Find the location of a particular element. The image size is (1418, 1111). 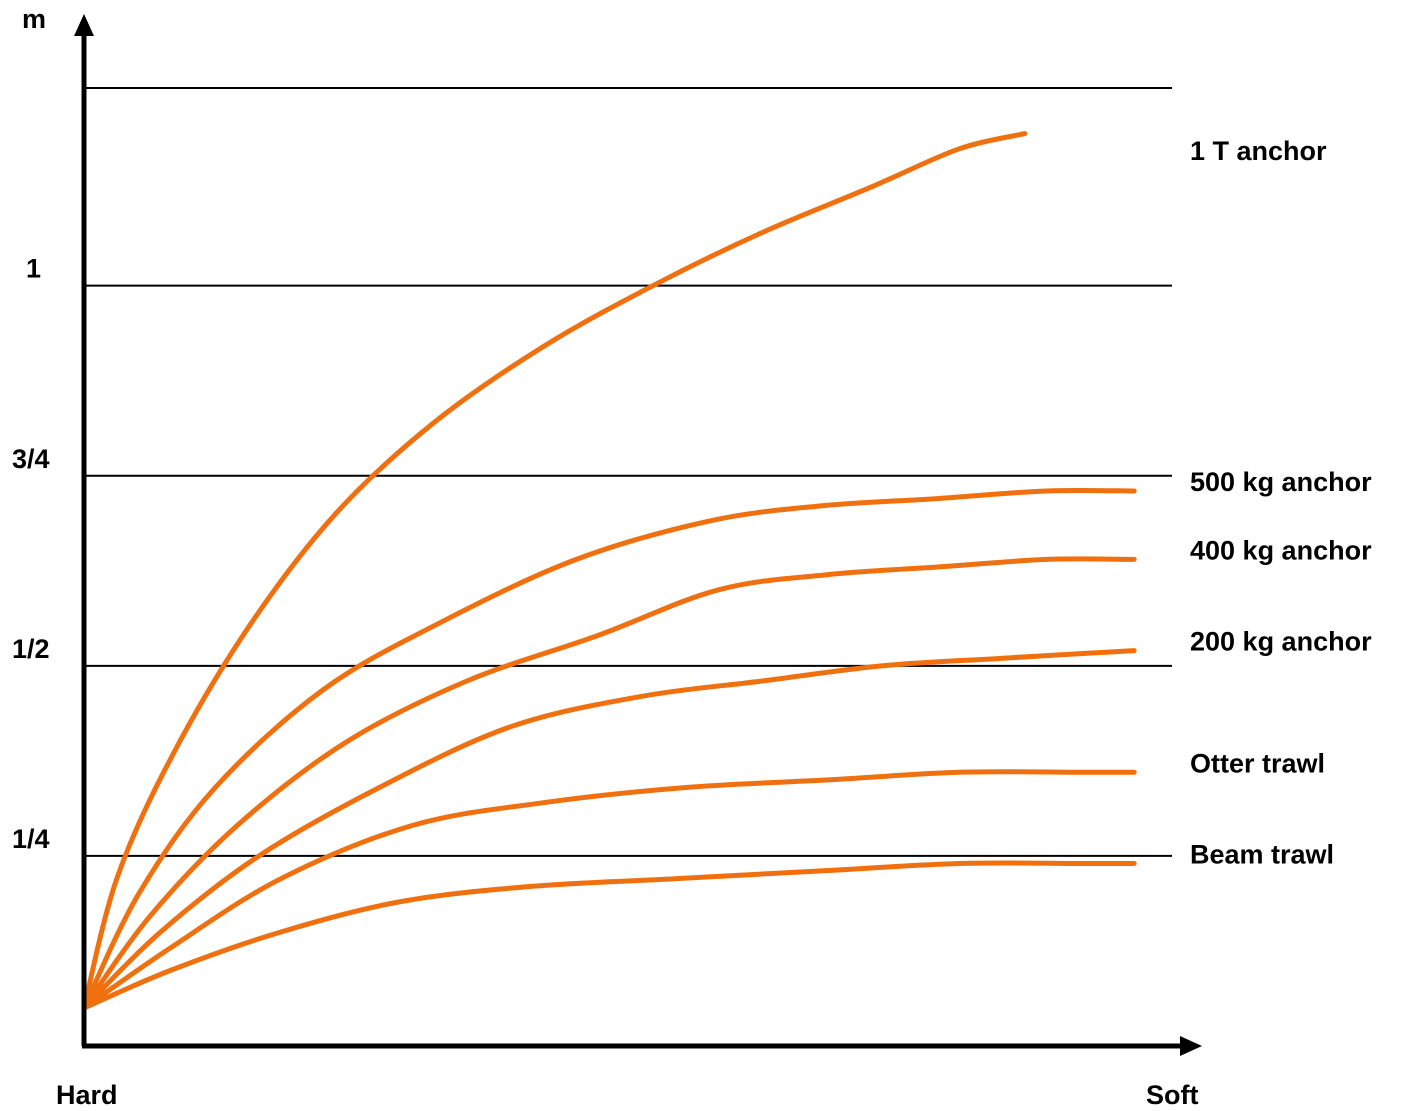

series-label: 400 kg anchor is located at coordinates (1281, 550).